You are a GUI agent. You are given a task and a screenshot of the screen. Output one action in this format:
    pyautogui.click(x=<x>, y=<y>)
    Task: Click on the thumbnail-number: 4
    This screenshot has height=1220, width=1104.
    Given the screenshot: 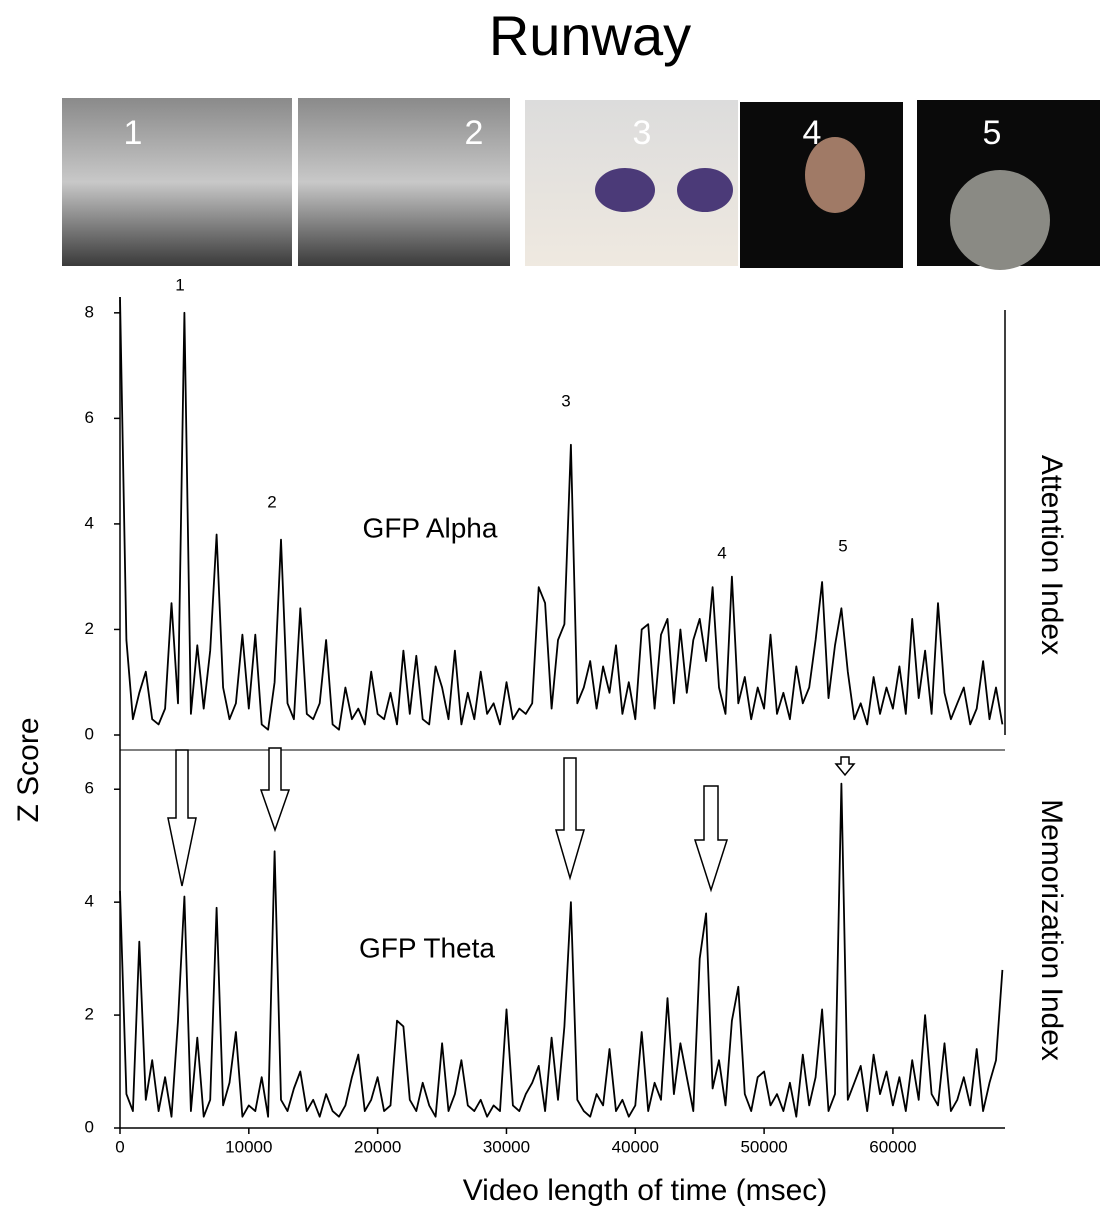 What is the action you would take?
    pyautogui.click(x=812, y=133)
    